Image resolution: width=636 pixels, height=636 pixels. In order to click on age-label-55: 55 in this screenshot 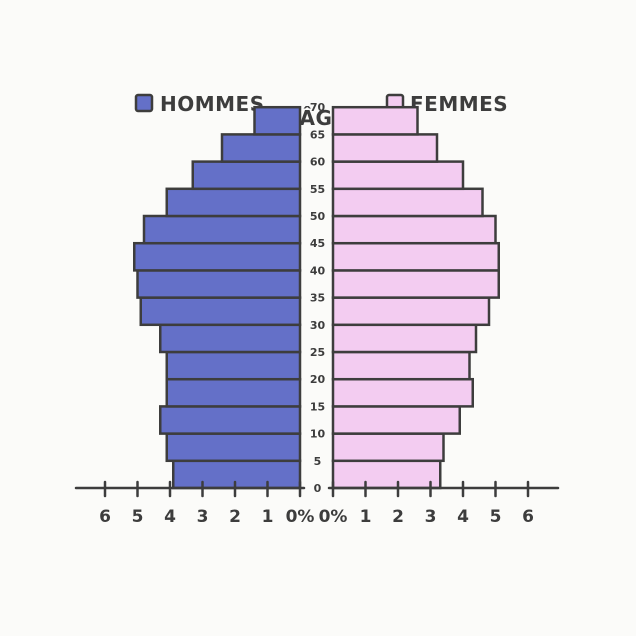, I will do `click(317, 189)`.